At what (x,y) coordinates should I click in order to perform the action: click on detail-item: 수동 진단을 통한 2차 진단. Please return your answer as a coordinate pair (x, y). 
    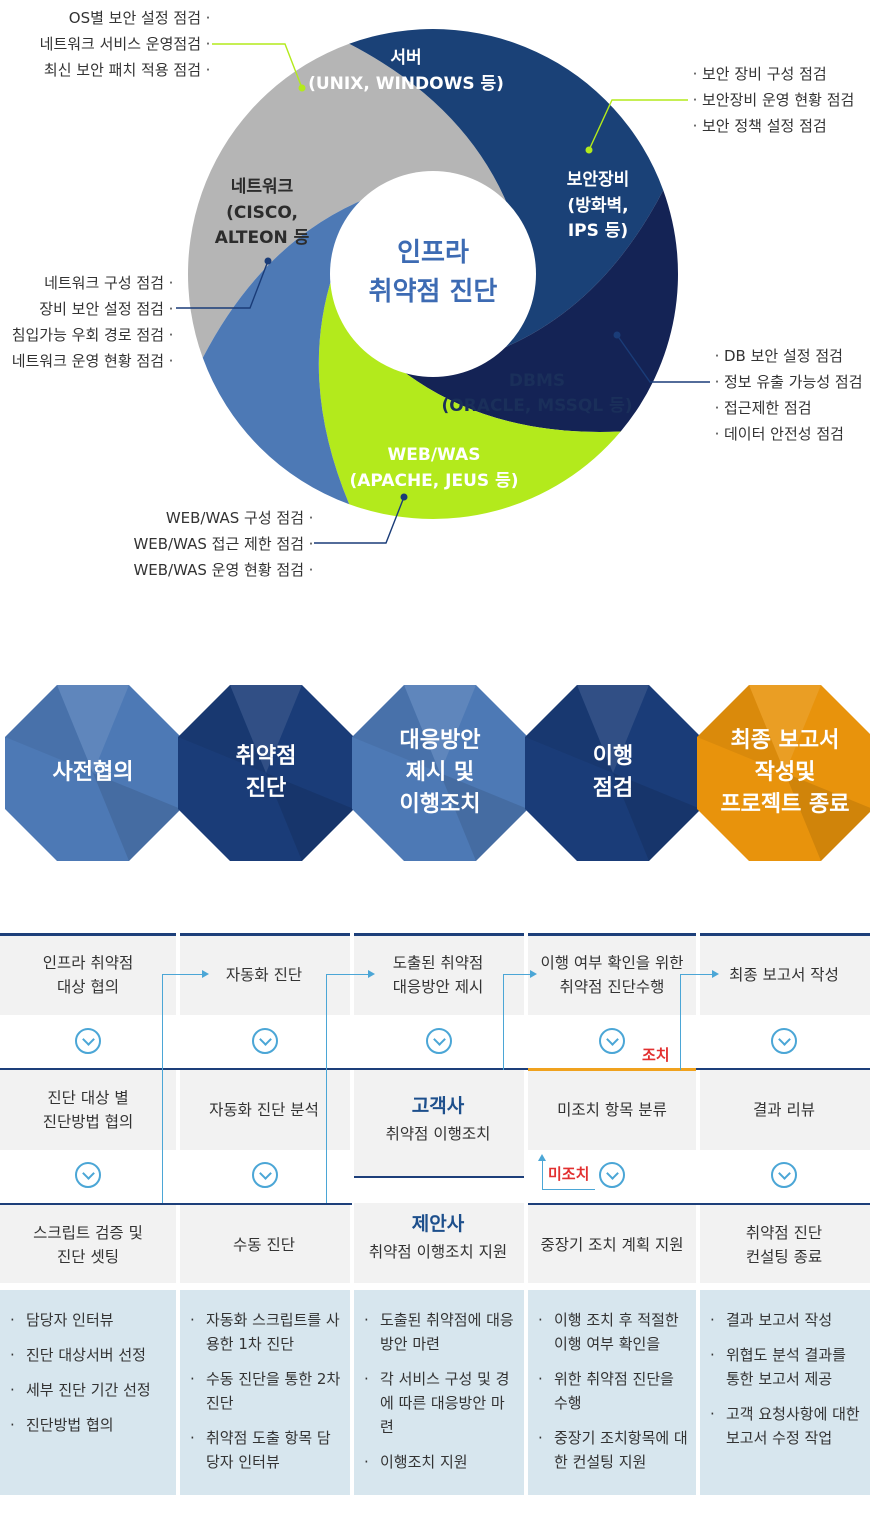
    Looking at the image, I should click on (266, 1391).